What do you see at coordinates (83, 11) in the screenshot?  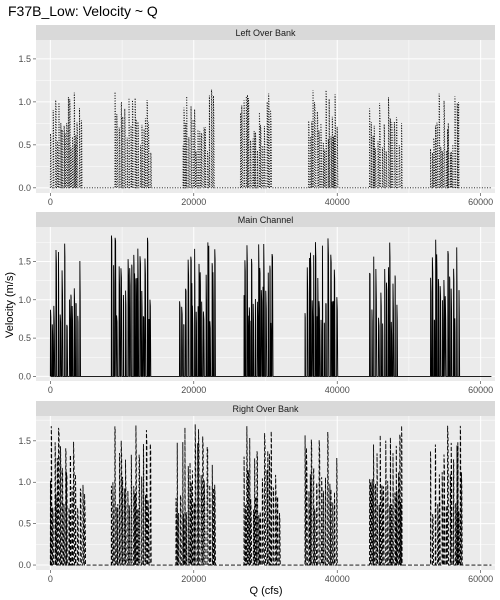 I see `chart-title: F37B_Low: Velocity ~ Q` at bounding box center [83, 11].